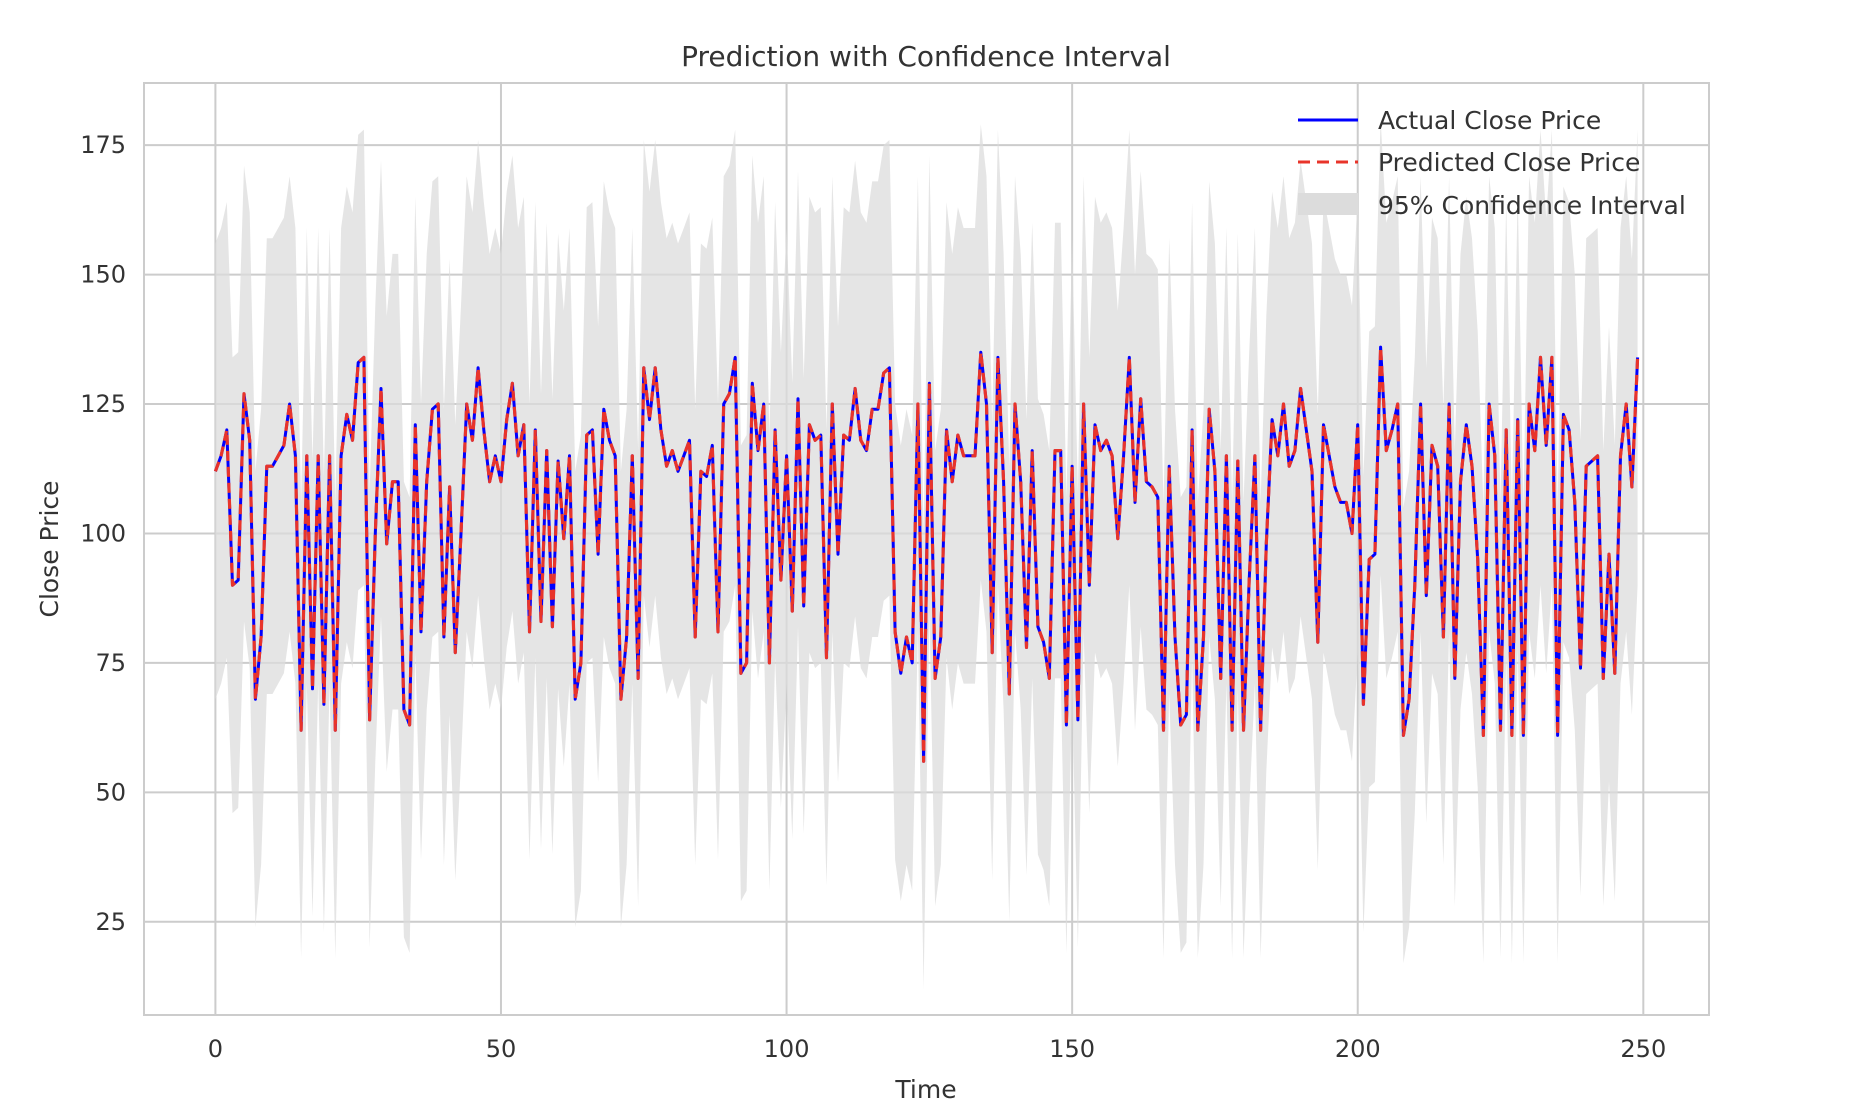 This screenshot has width=1870, height=1118. Describe the element at coordinates (1532, 205) in the screenshot. I see `legend-ci-label: 95% Confidence Interval` at that location.